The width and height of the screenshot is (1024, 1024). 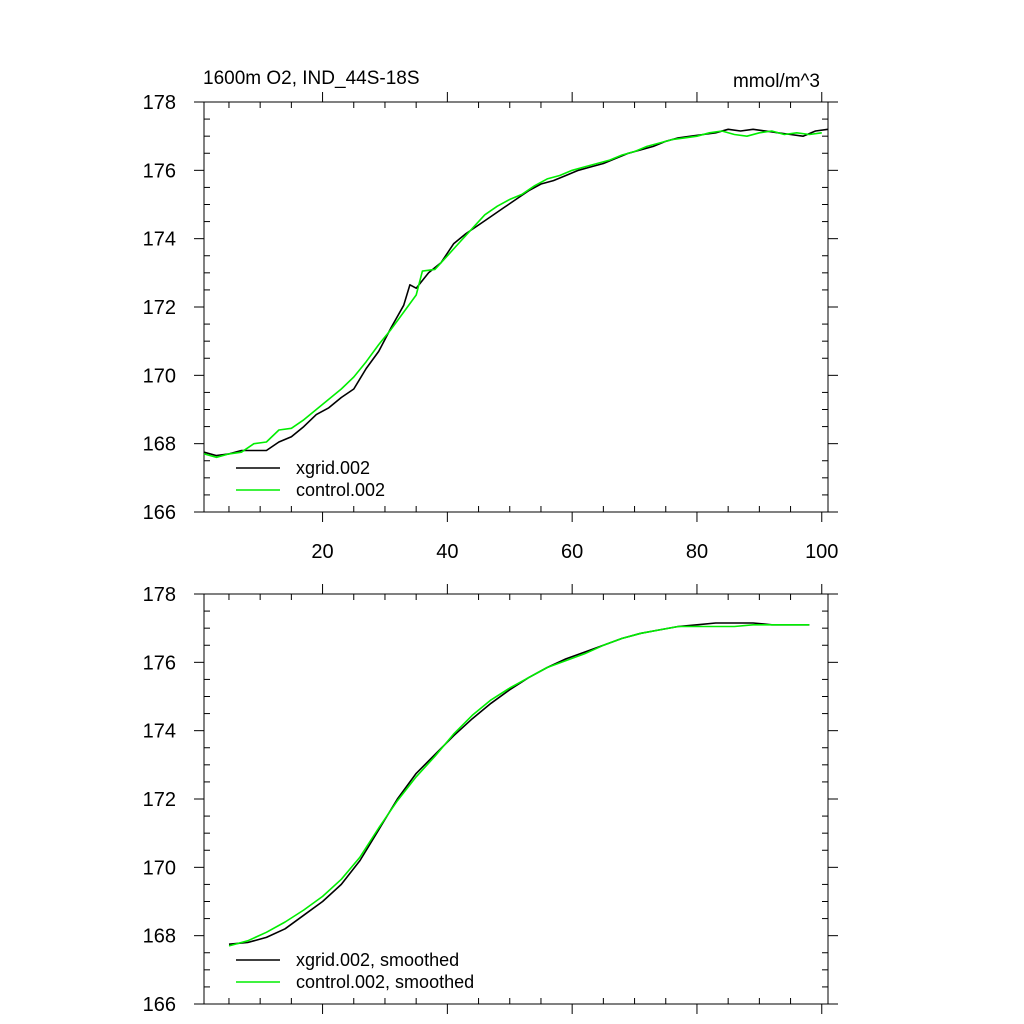 What do you see at coordinates (322, 552) in the screenshot?
I see `x-tick-label: 20` at bounding box center [322, 552].